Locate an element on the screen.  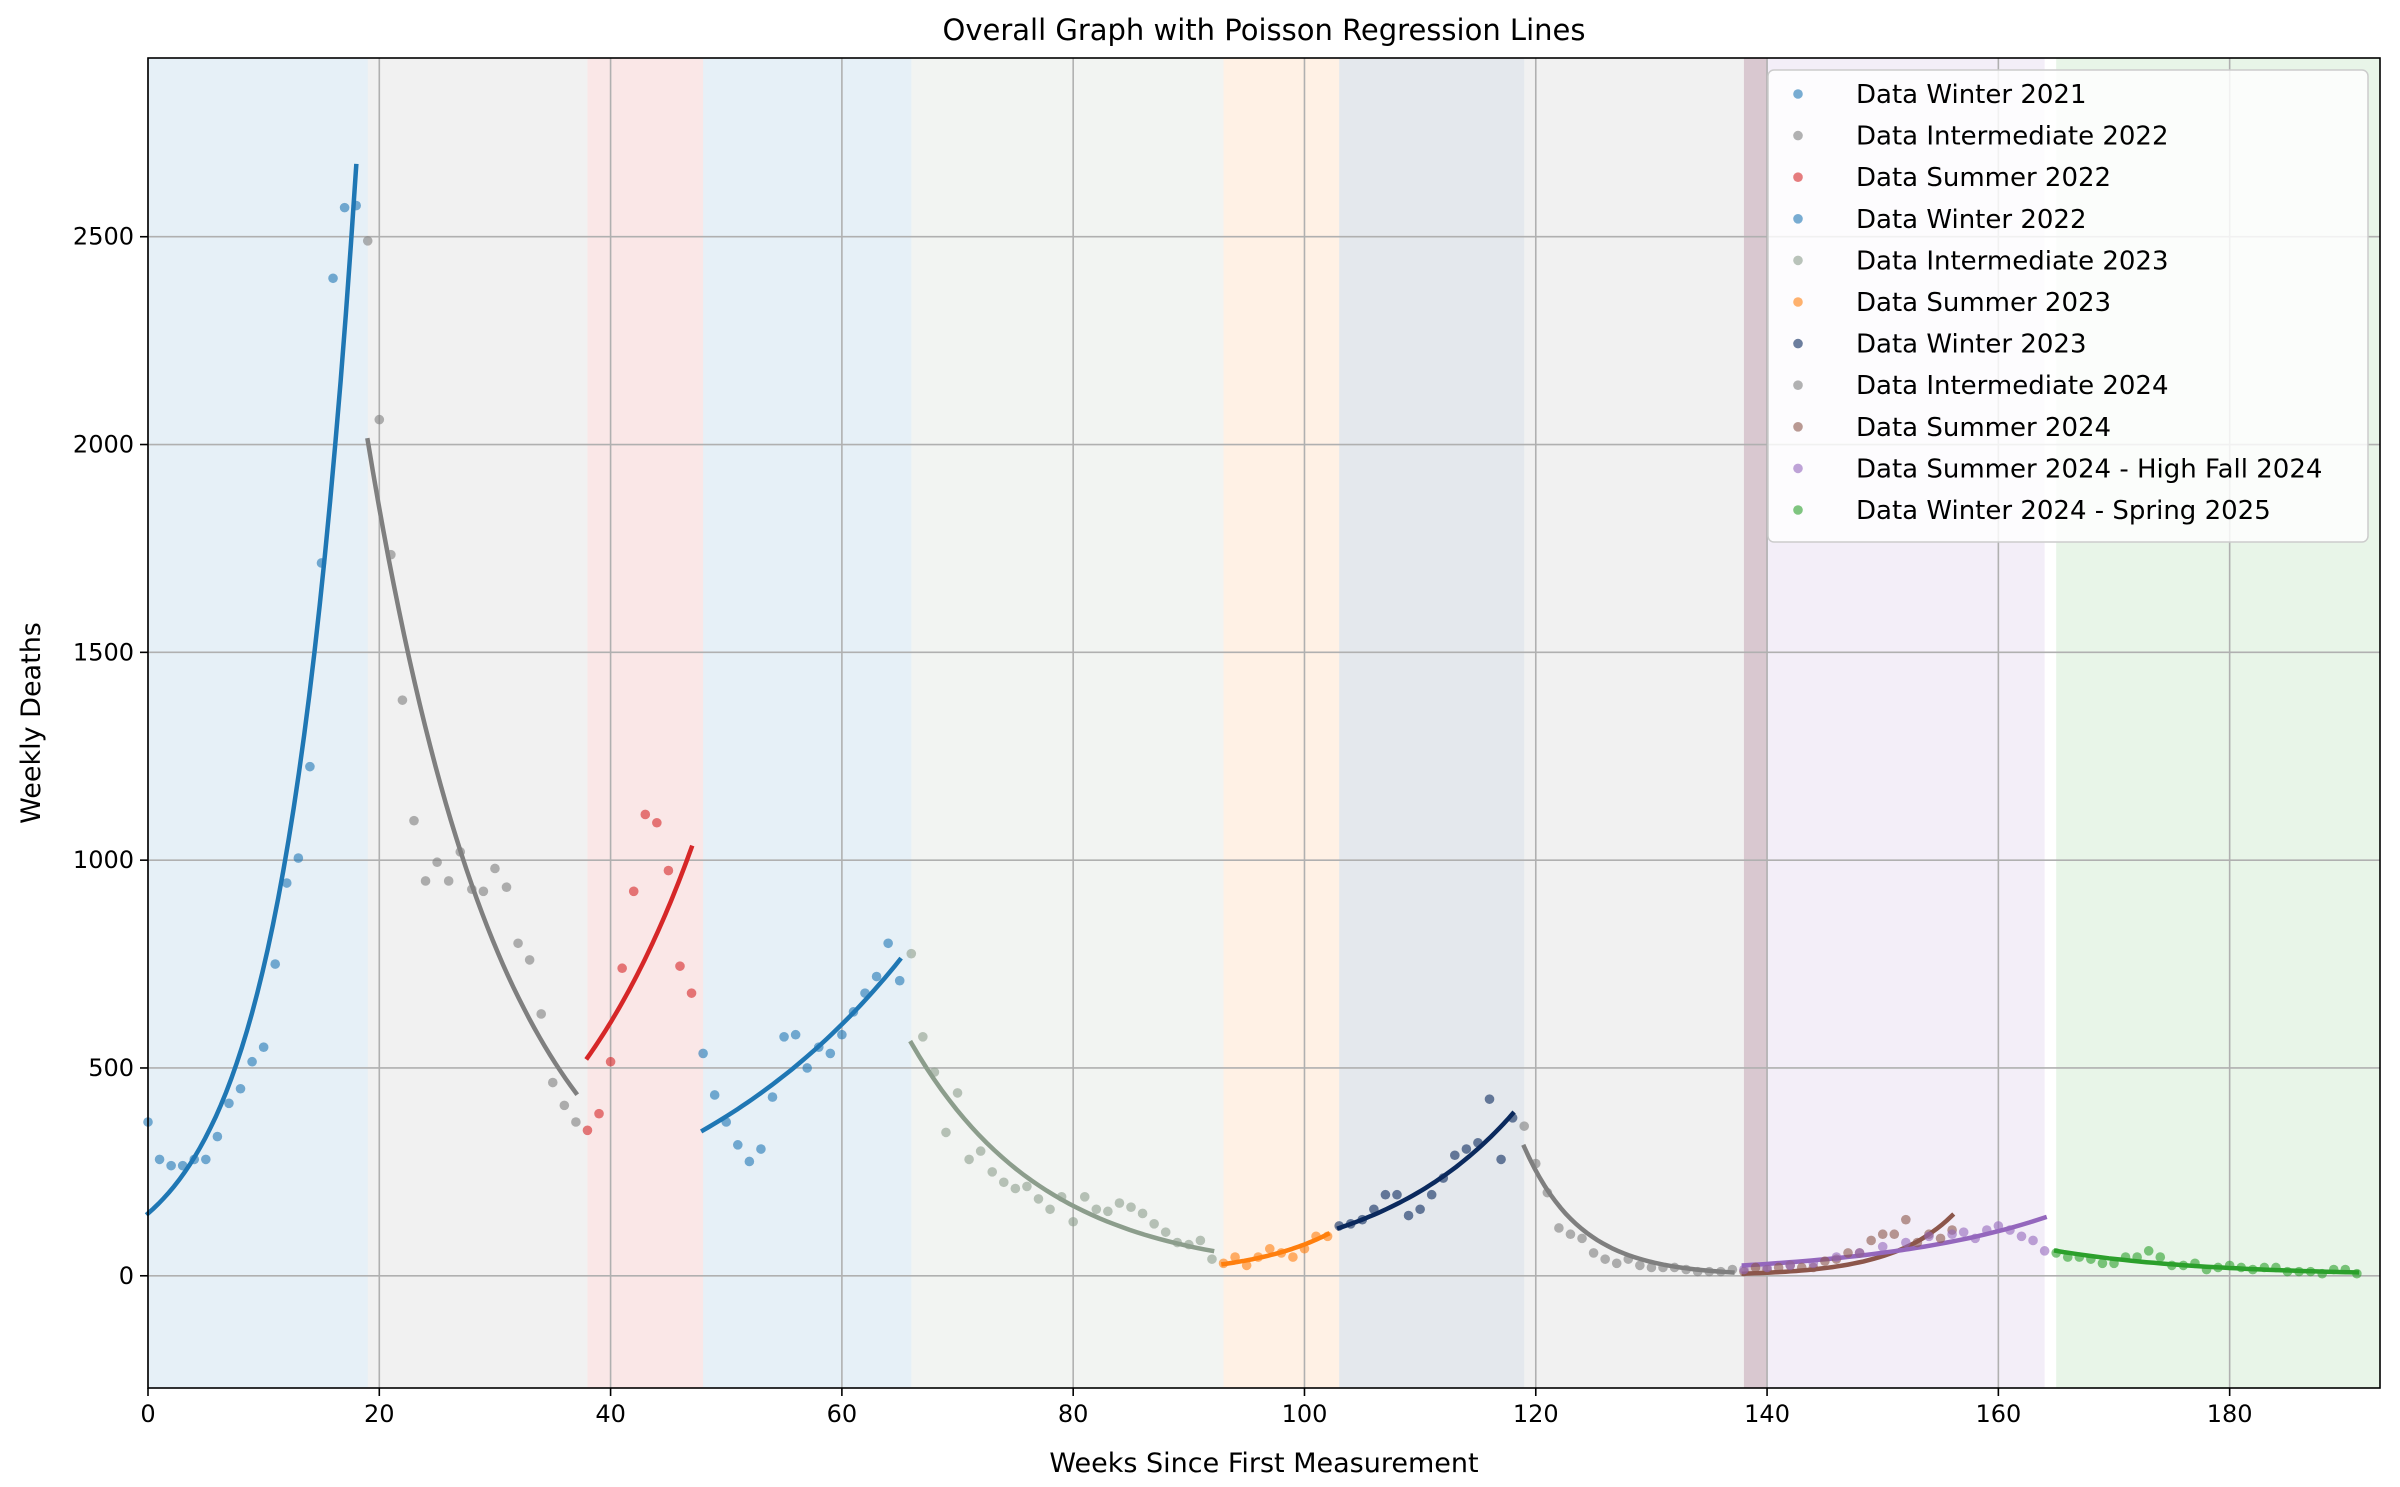
x-tick-label: 160 is located at coordinates (1998, 1414).